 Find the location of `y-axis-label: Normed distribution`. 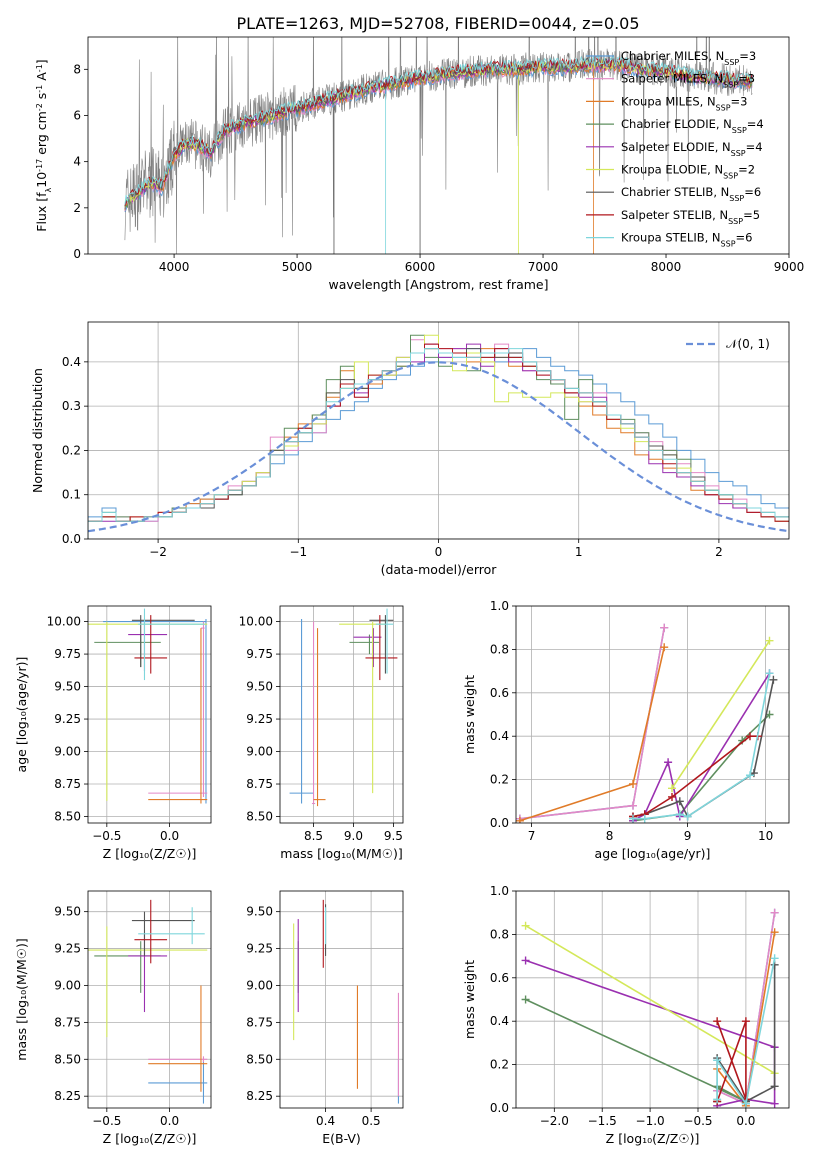

y-axis-label: Normed distribution is located at coordinates (37, 430).